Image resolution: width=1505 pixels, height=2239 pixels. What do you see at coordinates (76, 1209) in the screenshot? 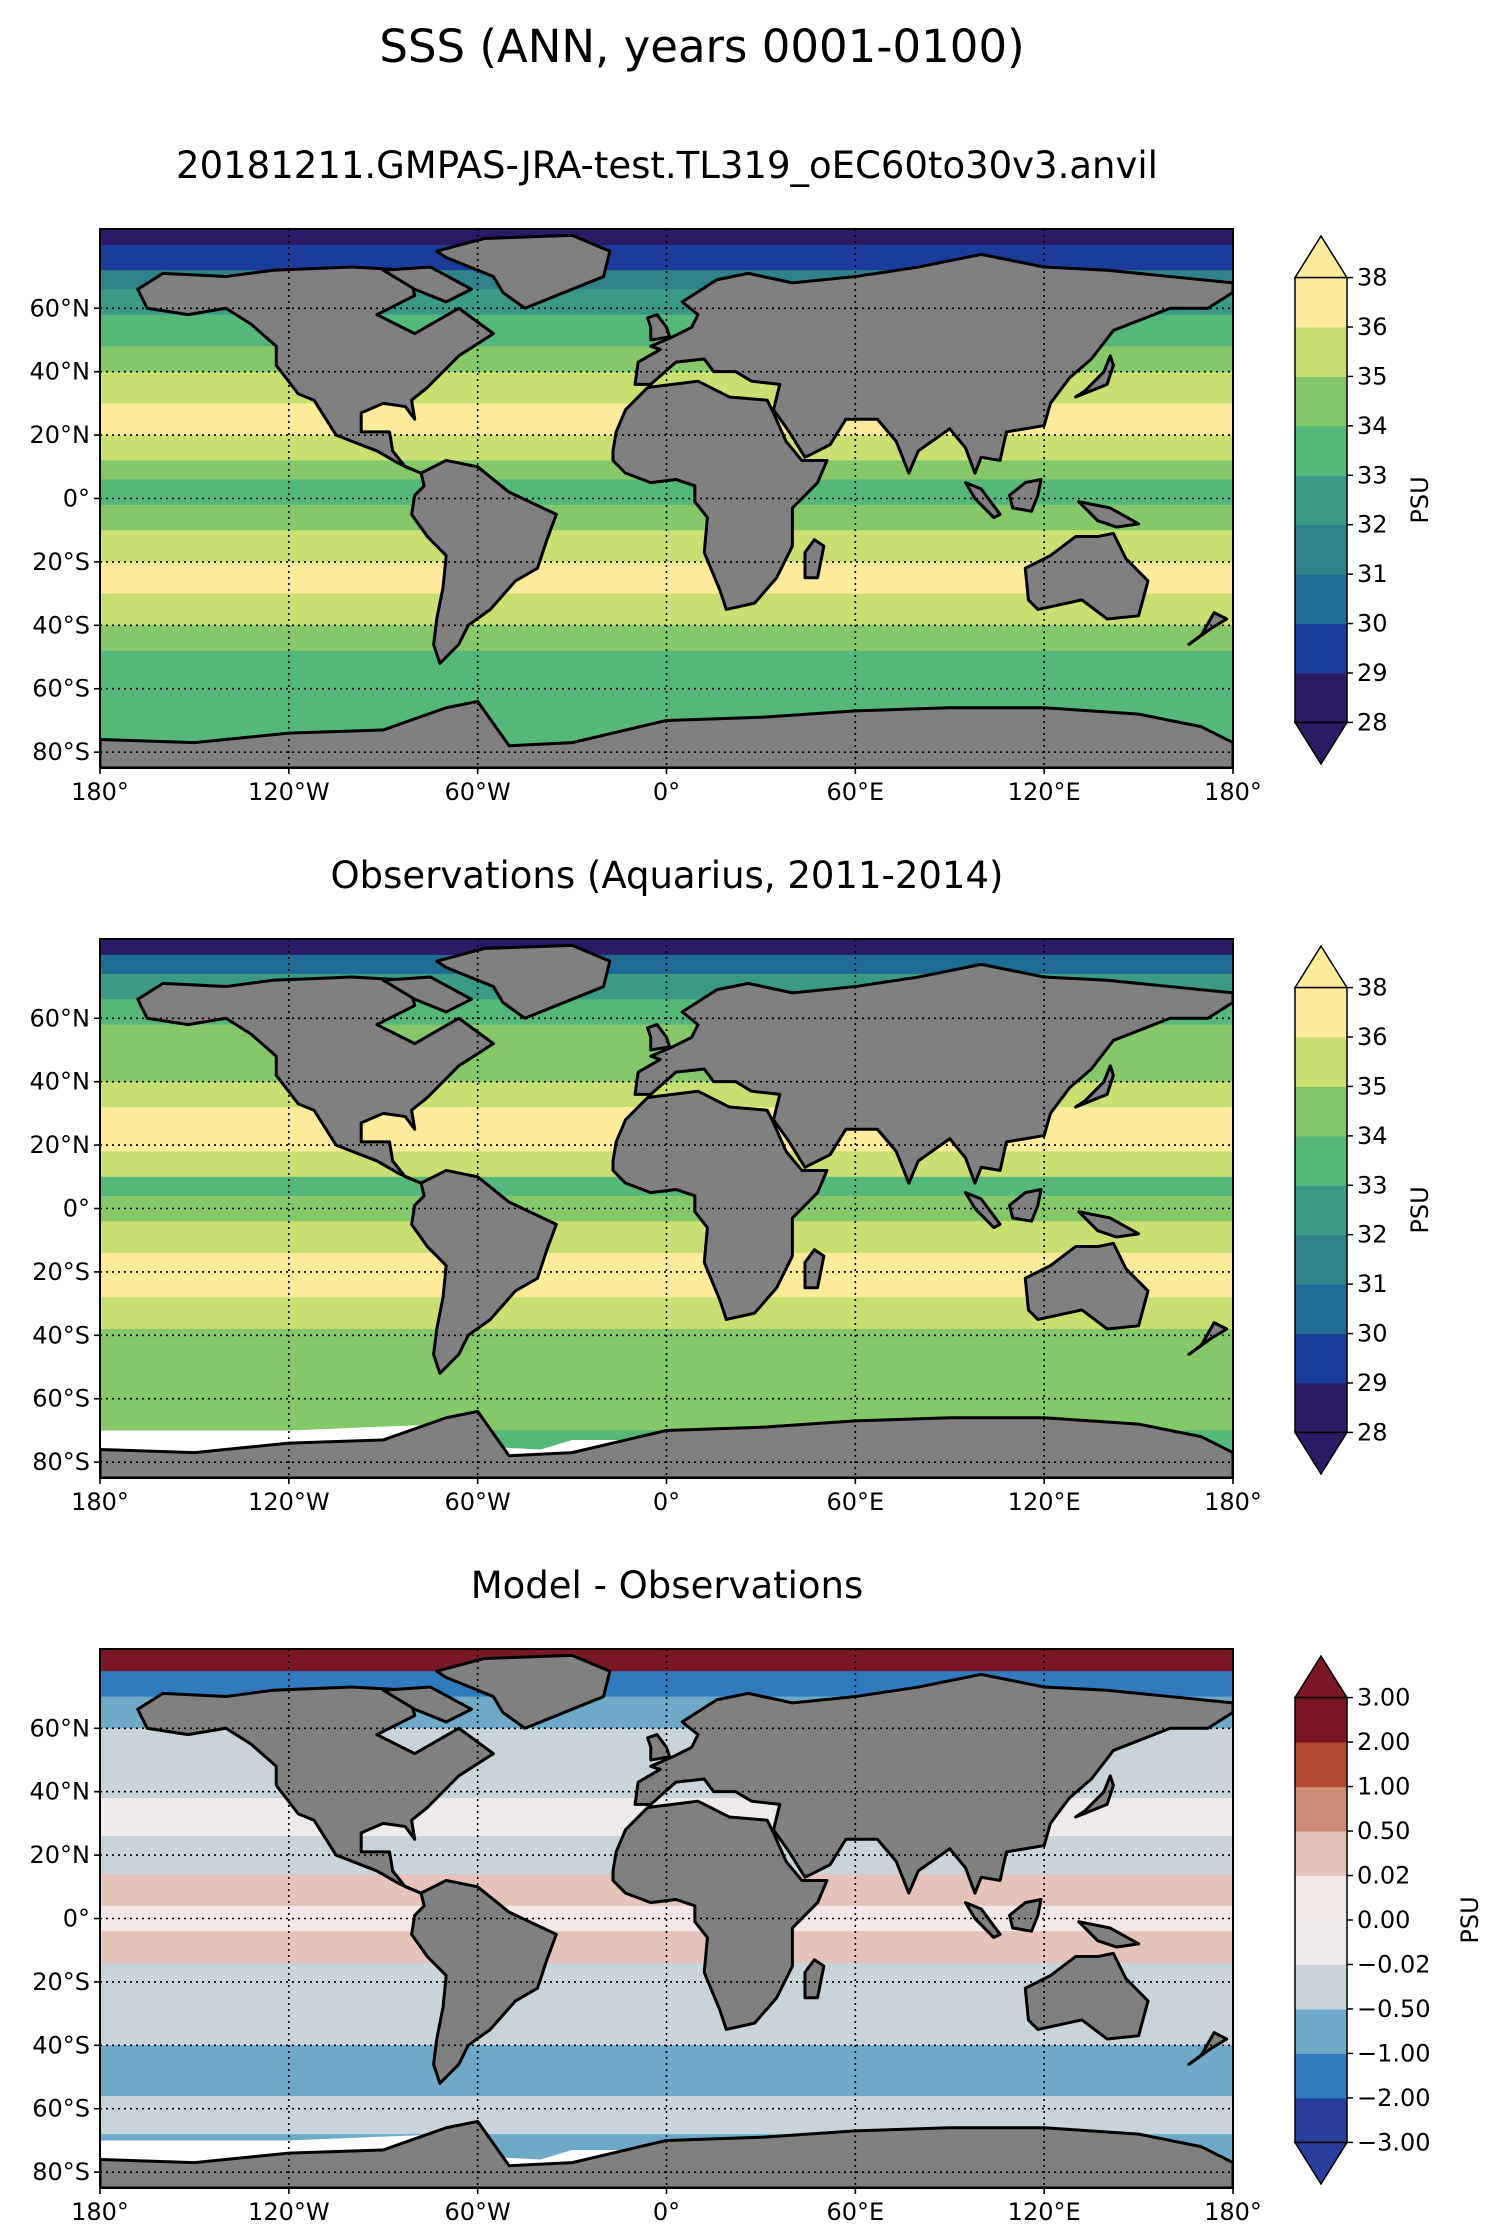
I see `lat-tick-label: 0°` at bounding box center [76, 1209].